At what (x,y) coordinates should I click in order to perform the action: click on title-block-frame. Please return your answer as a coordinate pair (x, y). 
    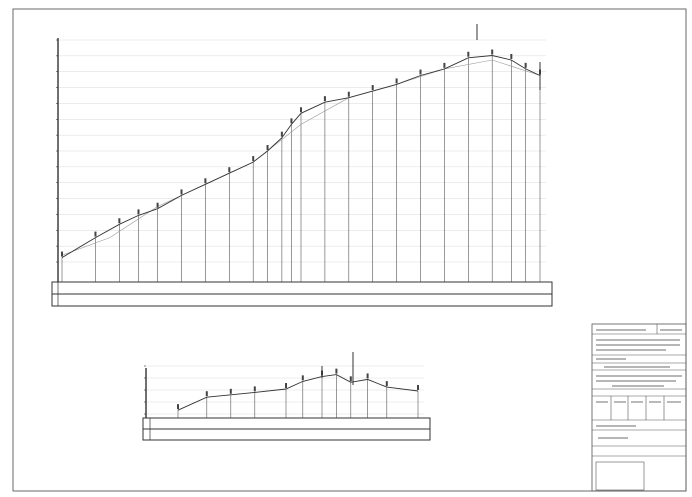
    Looking at the image, I should click on (639, 407).